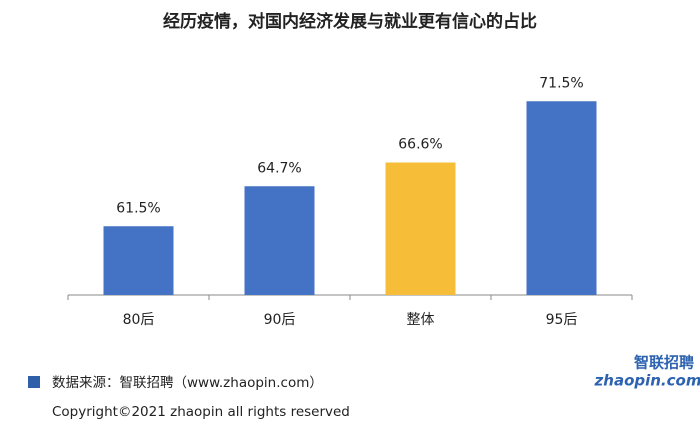 The image size is (700, 425). I want to click on value-label: 61.5%, so click(138, 208).